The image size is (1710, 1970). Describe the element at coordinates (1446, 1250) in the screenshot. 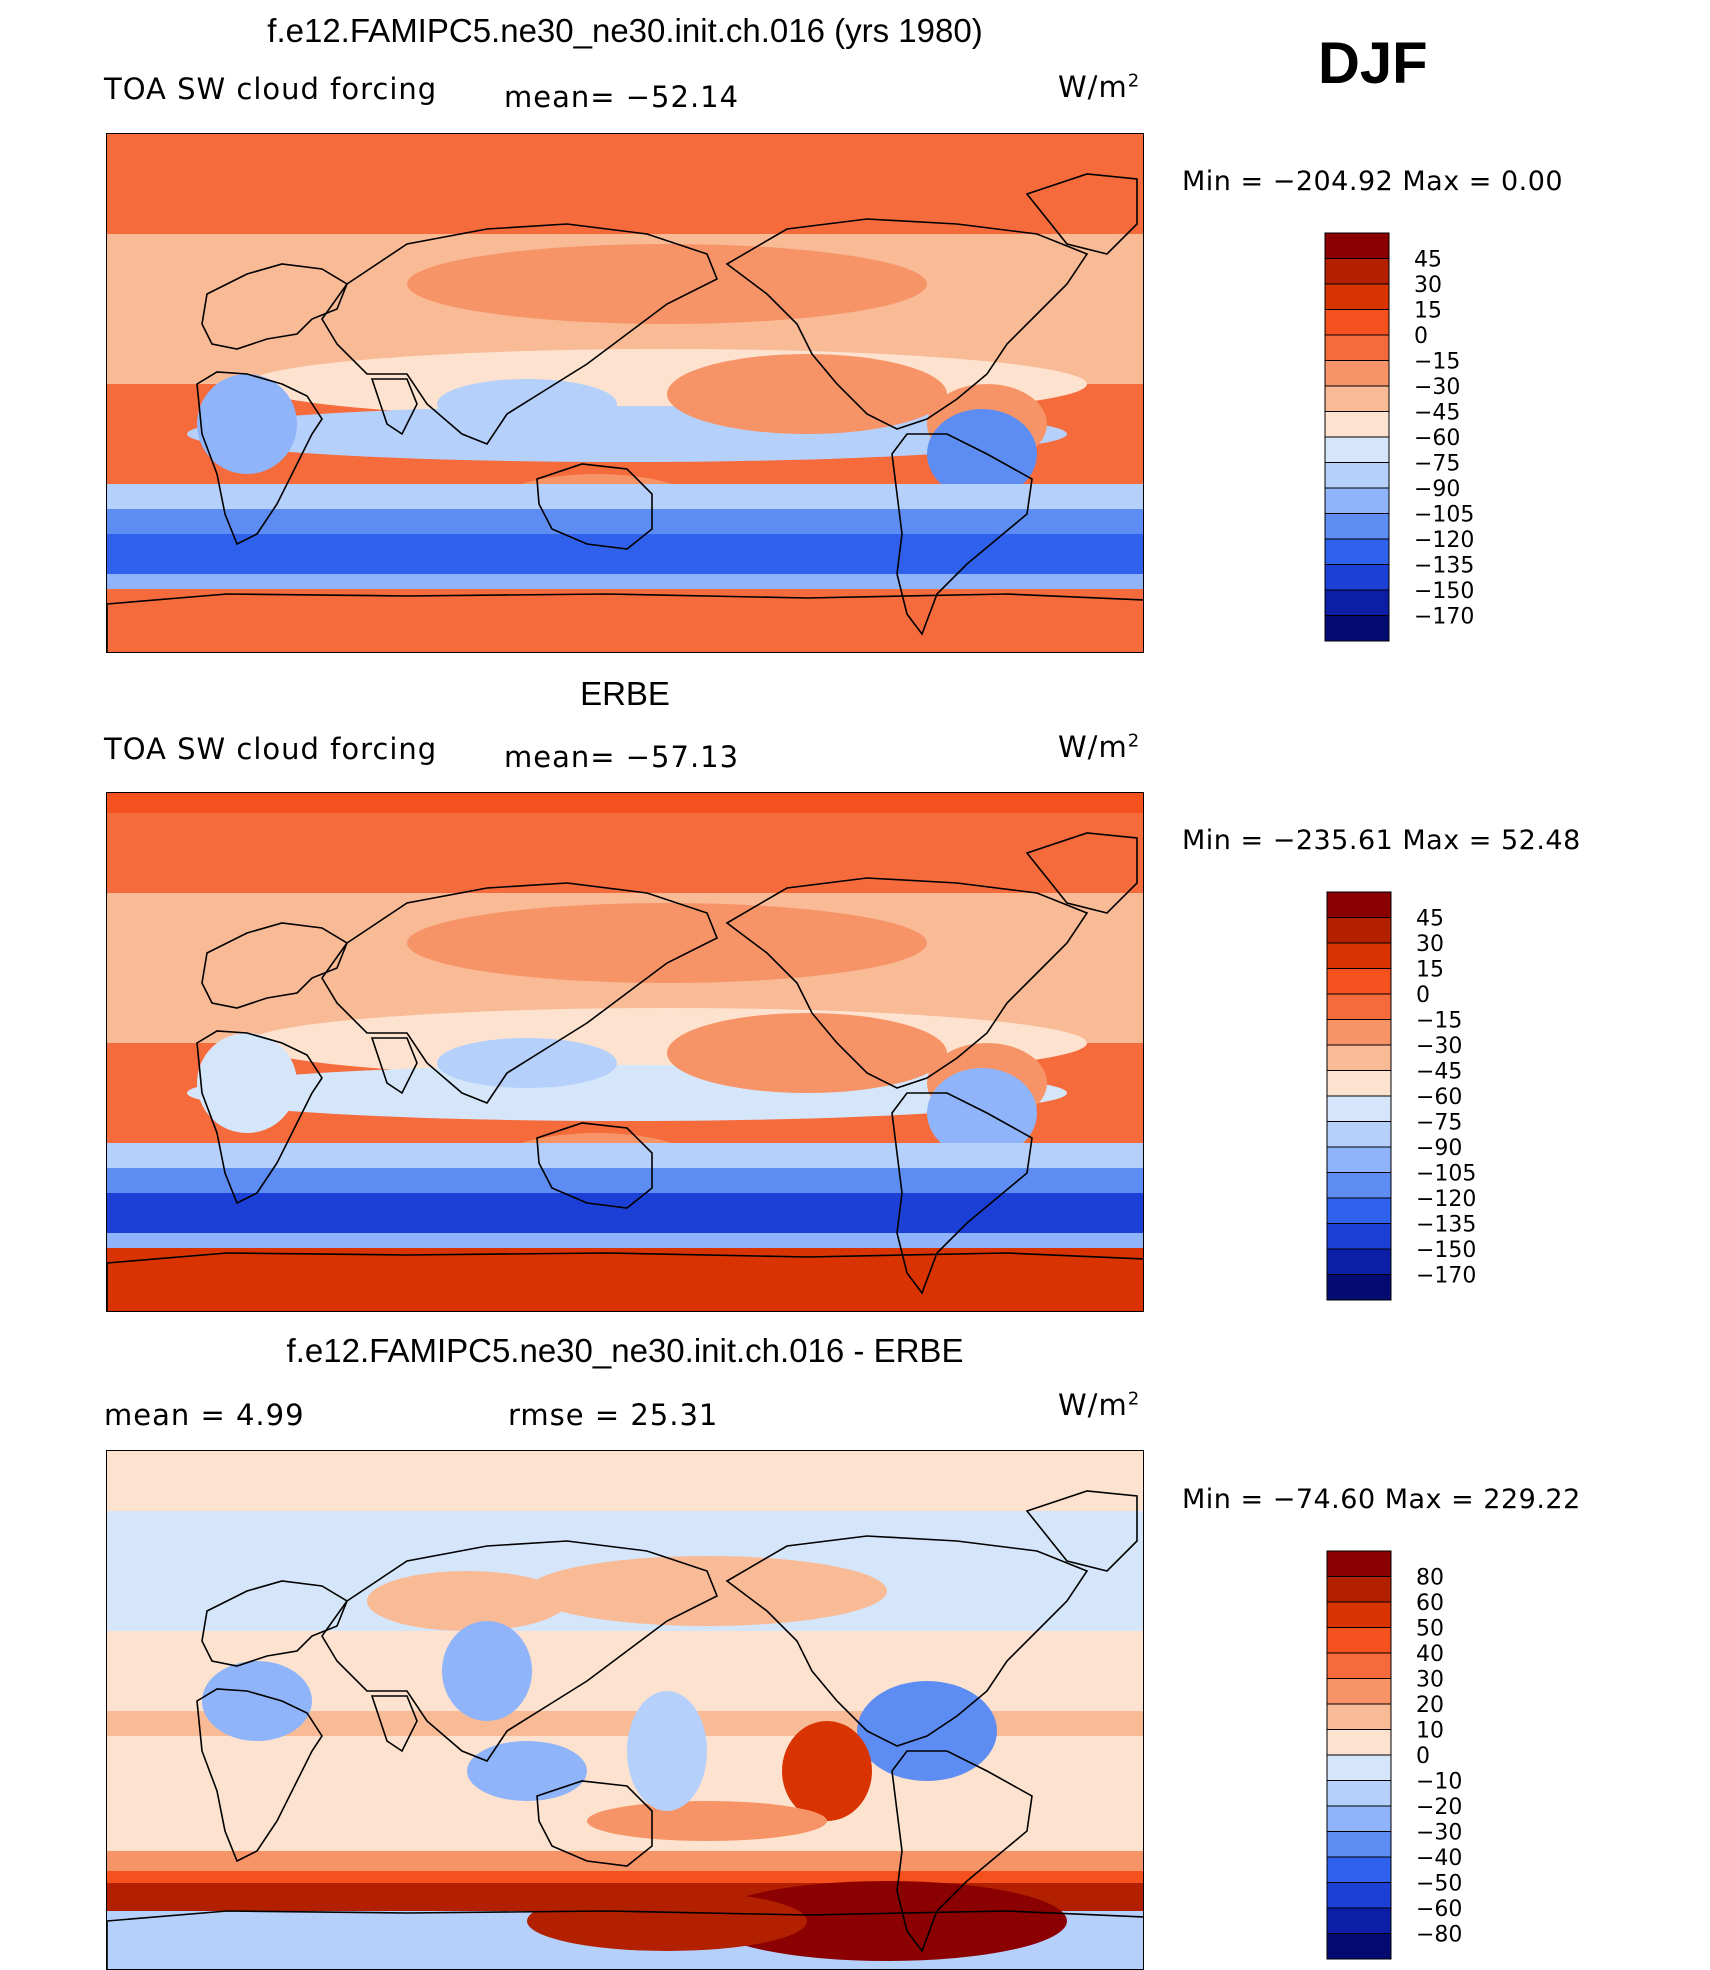

I see `colorbar-level-label: −150` at that location.